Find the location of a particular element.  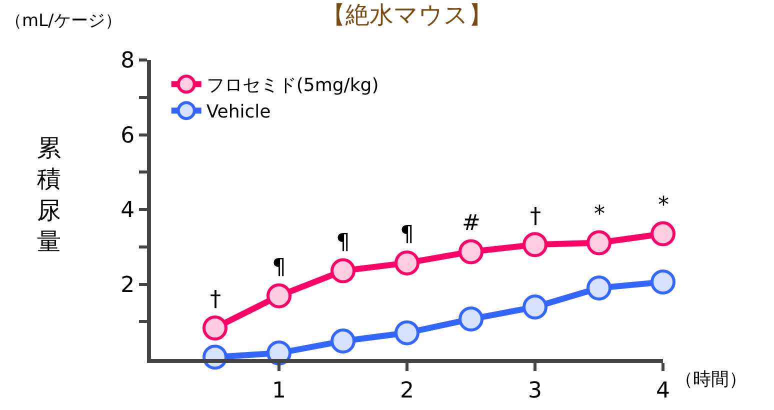

y-tick-label: 6 is located at coordinates (127, 135).